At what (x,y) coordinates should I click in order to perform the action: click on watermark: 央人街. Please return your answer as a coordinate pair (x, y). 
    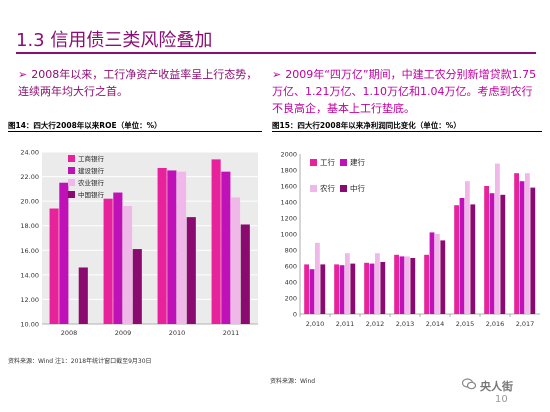
    Looking at the image, I should click on (496, 386).